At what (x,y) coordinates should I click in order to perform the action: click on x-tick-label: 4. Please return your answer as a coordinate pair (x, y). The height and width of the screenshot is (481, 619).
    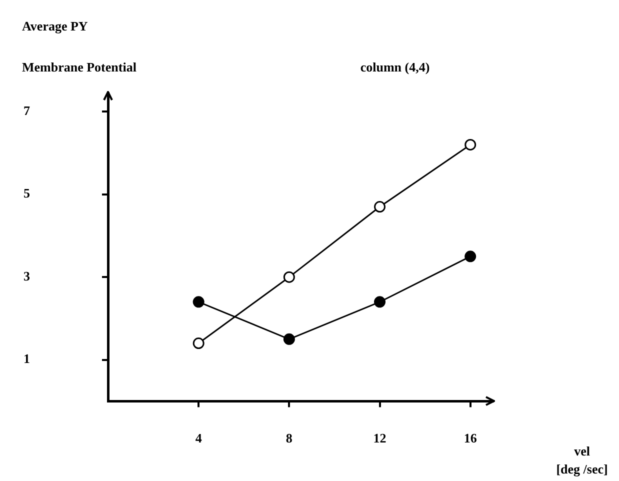
    Looking at the image, I should click on (198, 438).